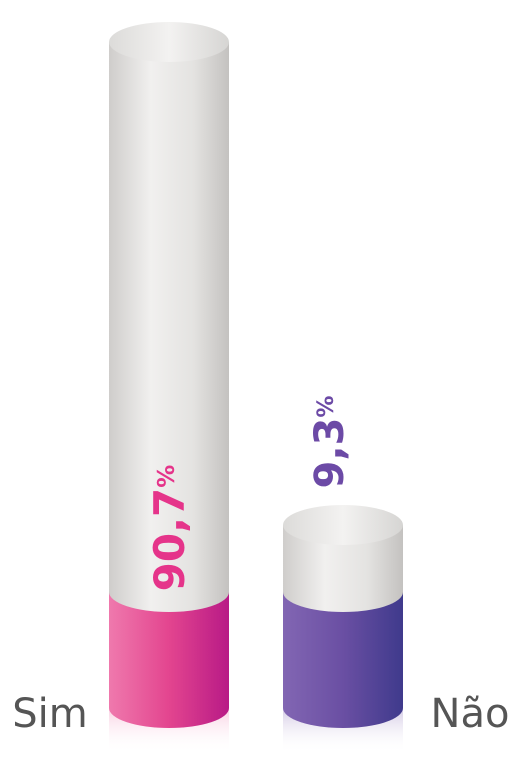 This screenshot has width=522, height=765. I want to click on bar-top-cap-sim, so click(169, 42).